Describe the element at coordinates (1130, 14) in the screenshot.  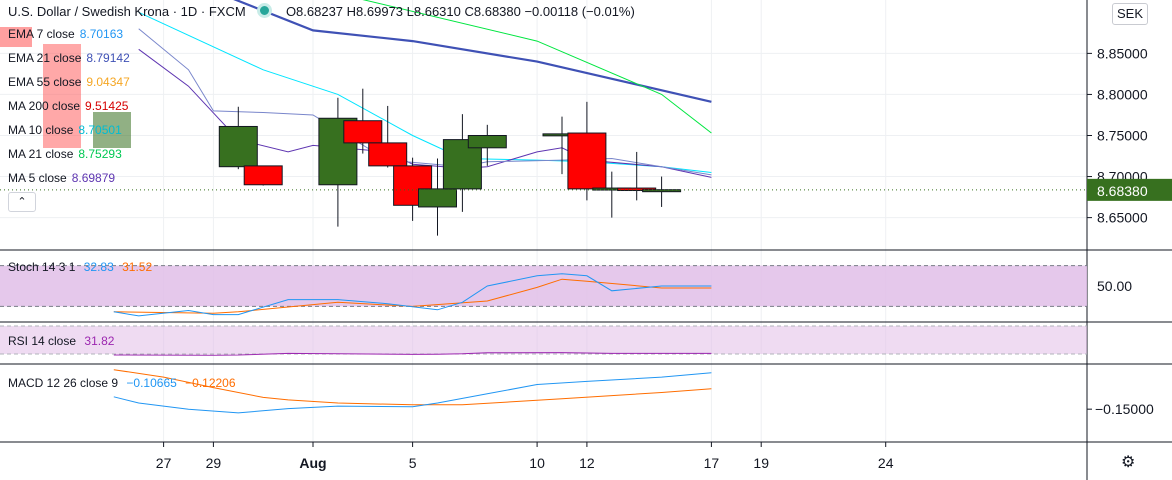
I see `currency-button: SEK` at that location.